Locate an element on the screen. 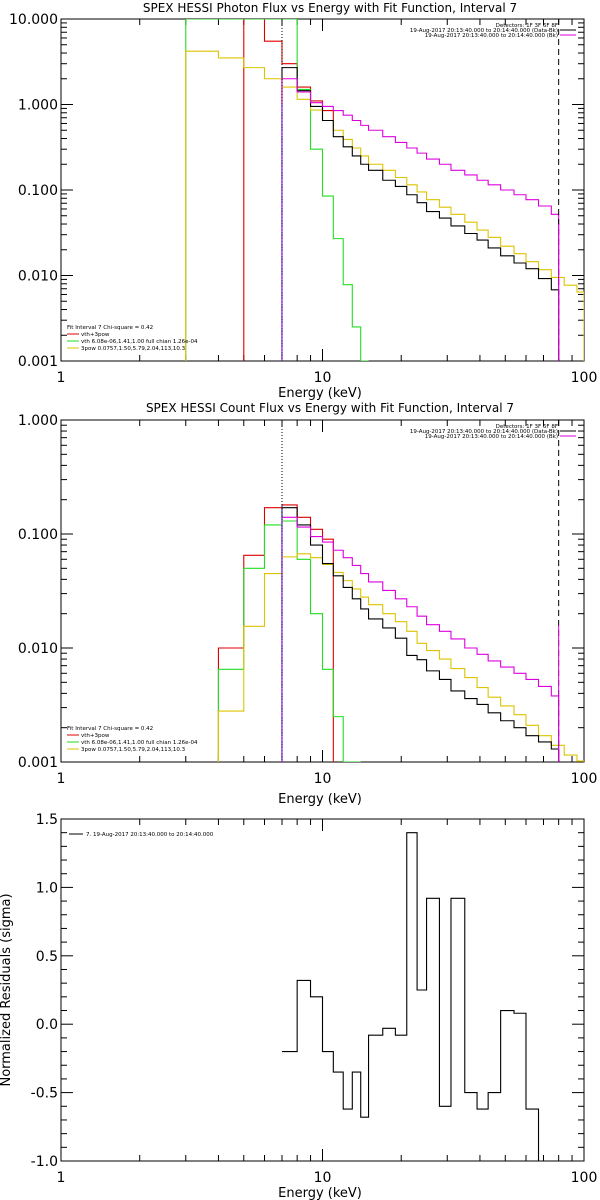  y-axis-label: Normalized Residuals (sigma) is located at coordinates (7, 989).